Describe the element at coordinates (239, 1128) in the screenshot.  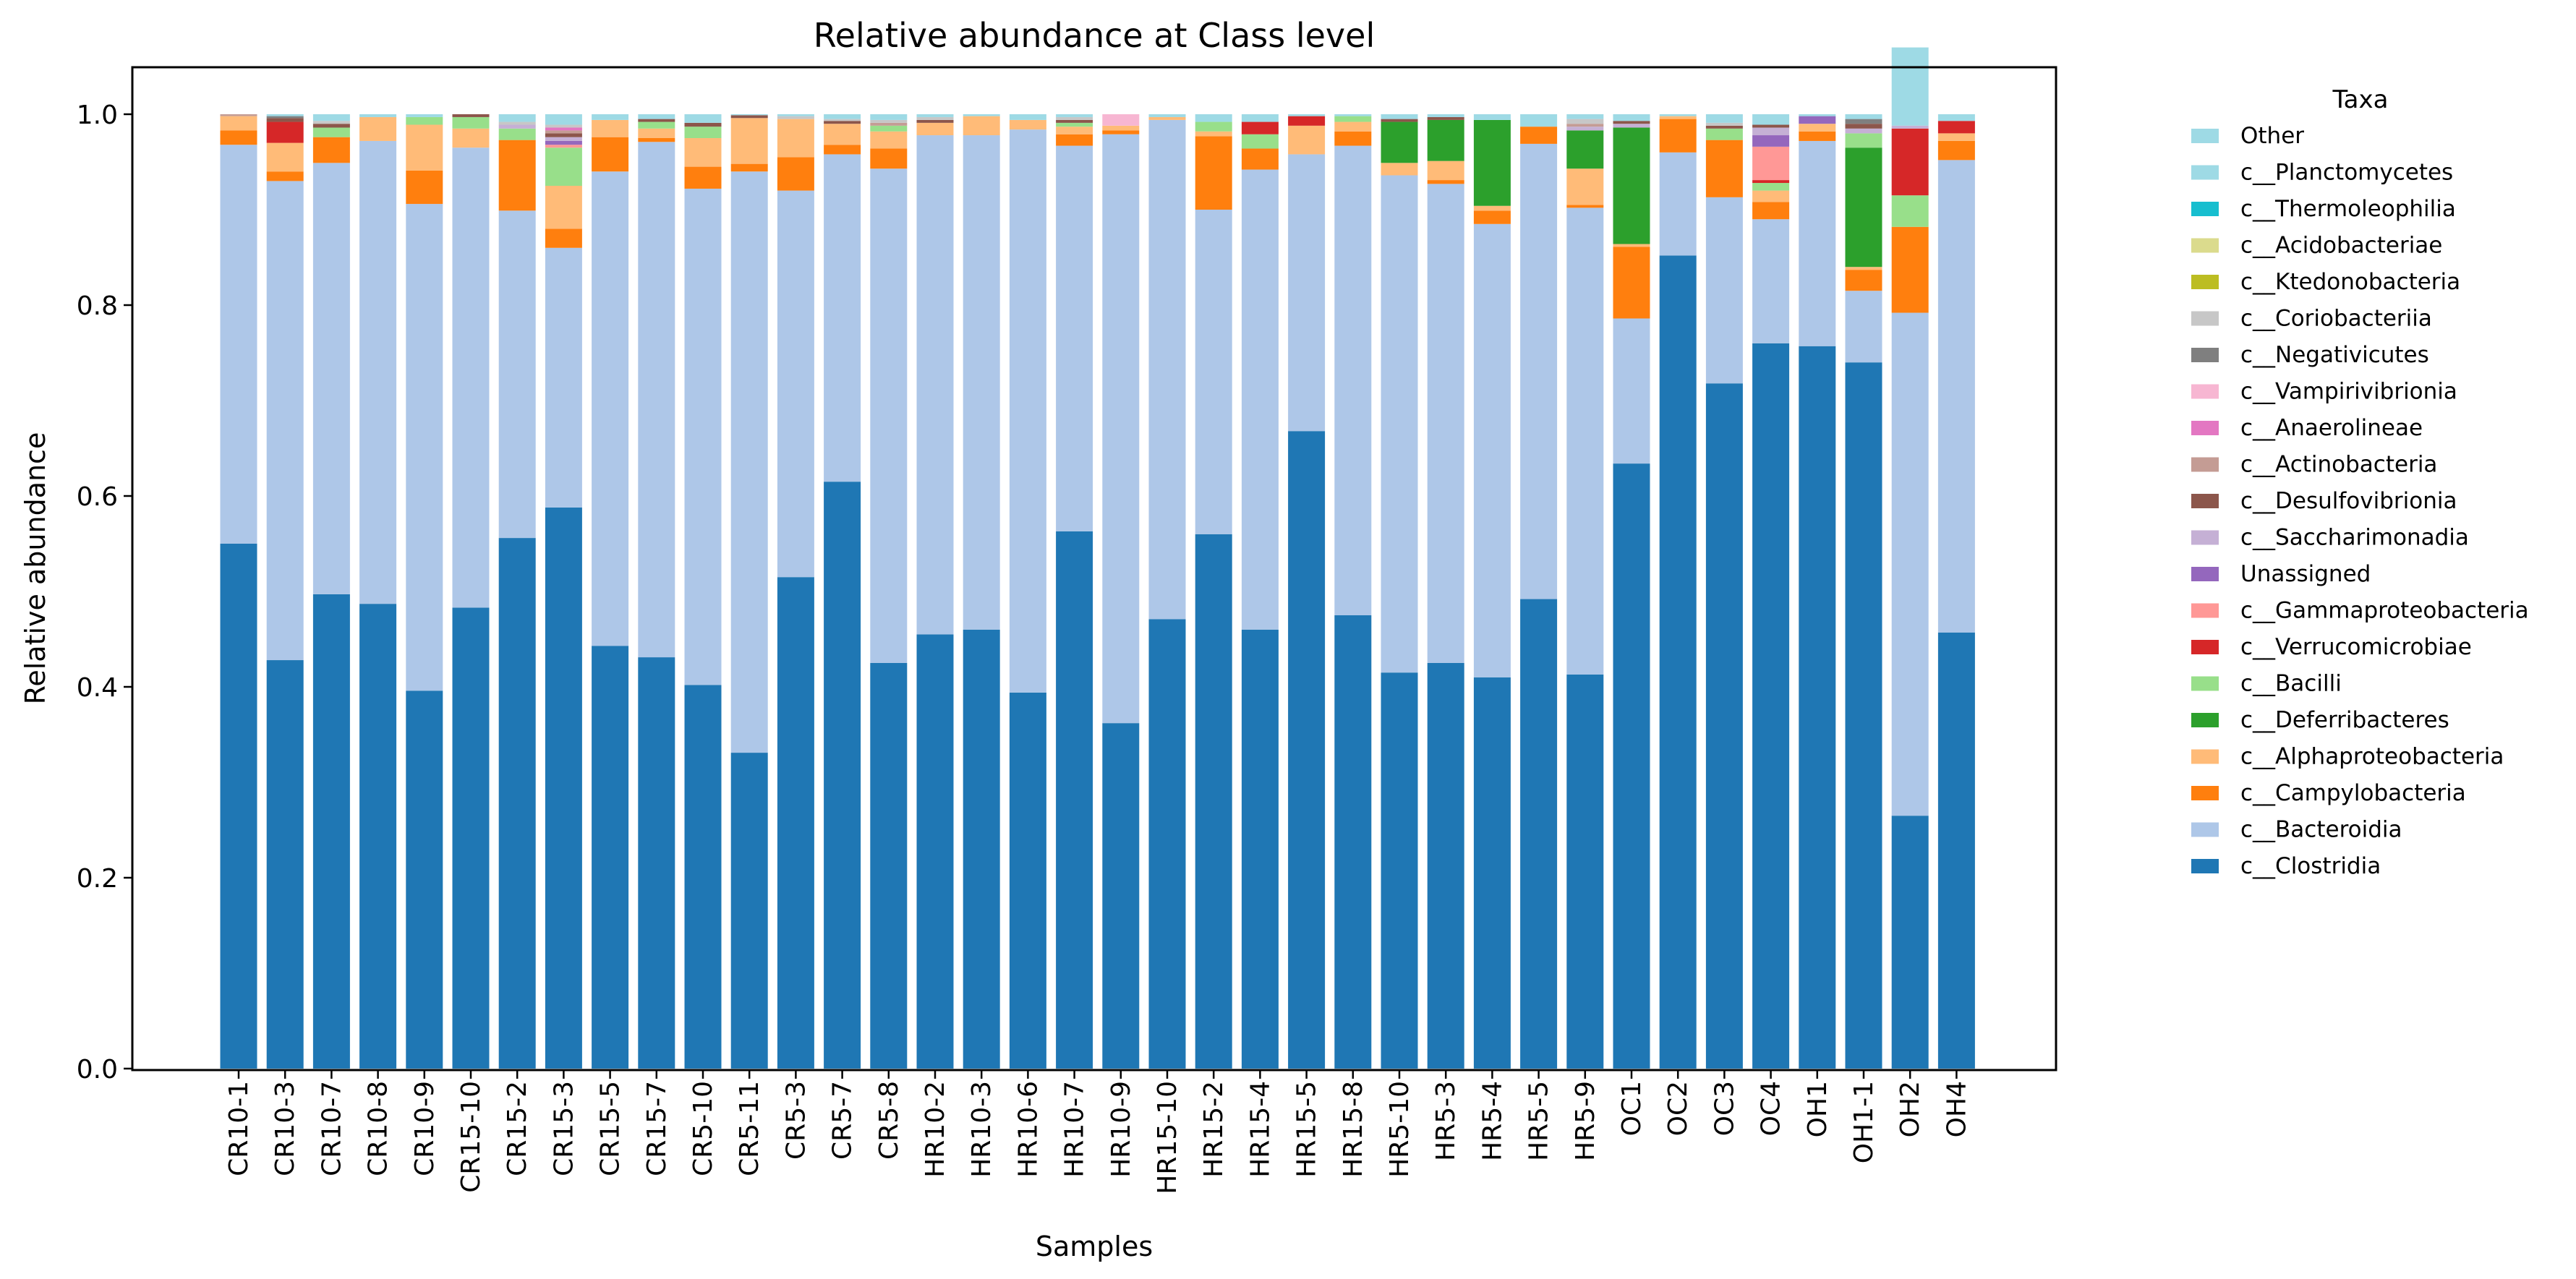
I see `x-tick-label: CR10-1` at that location.